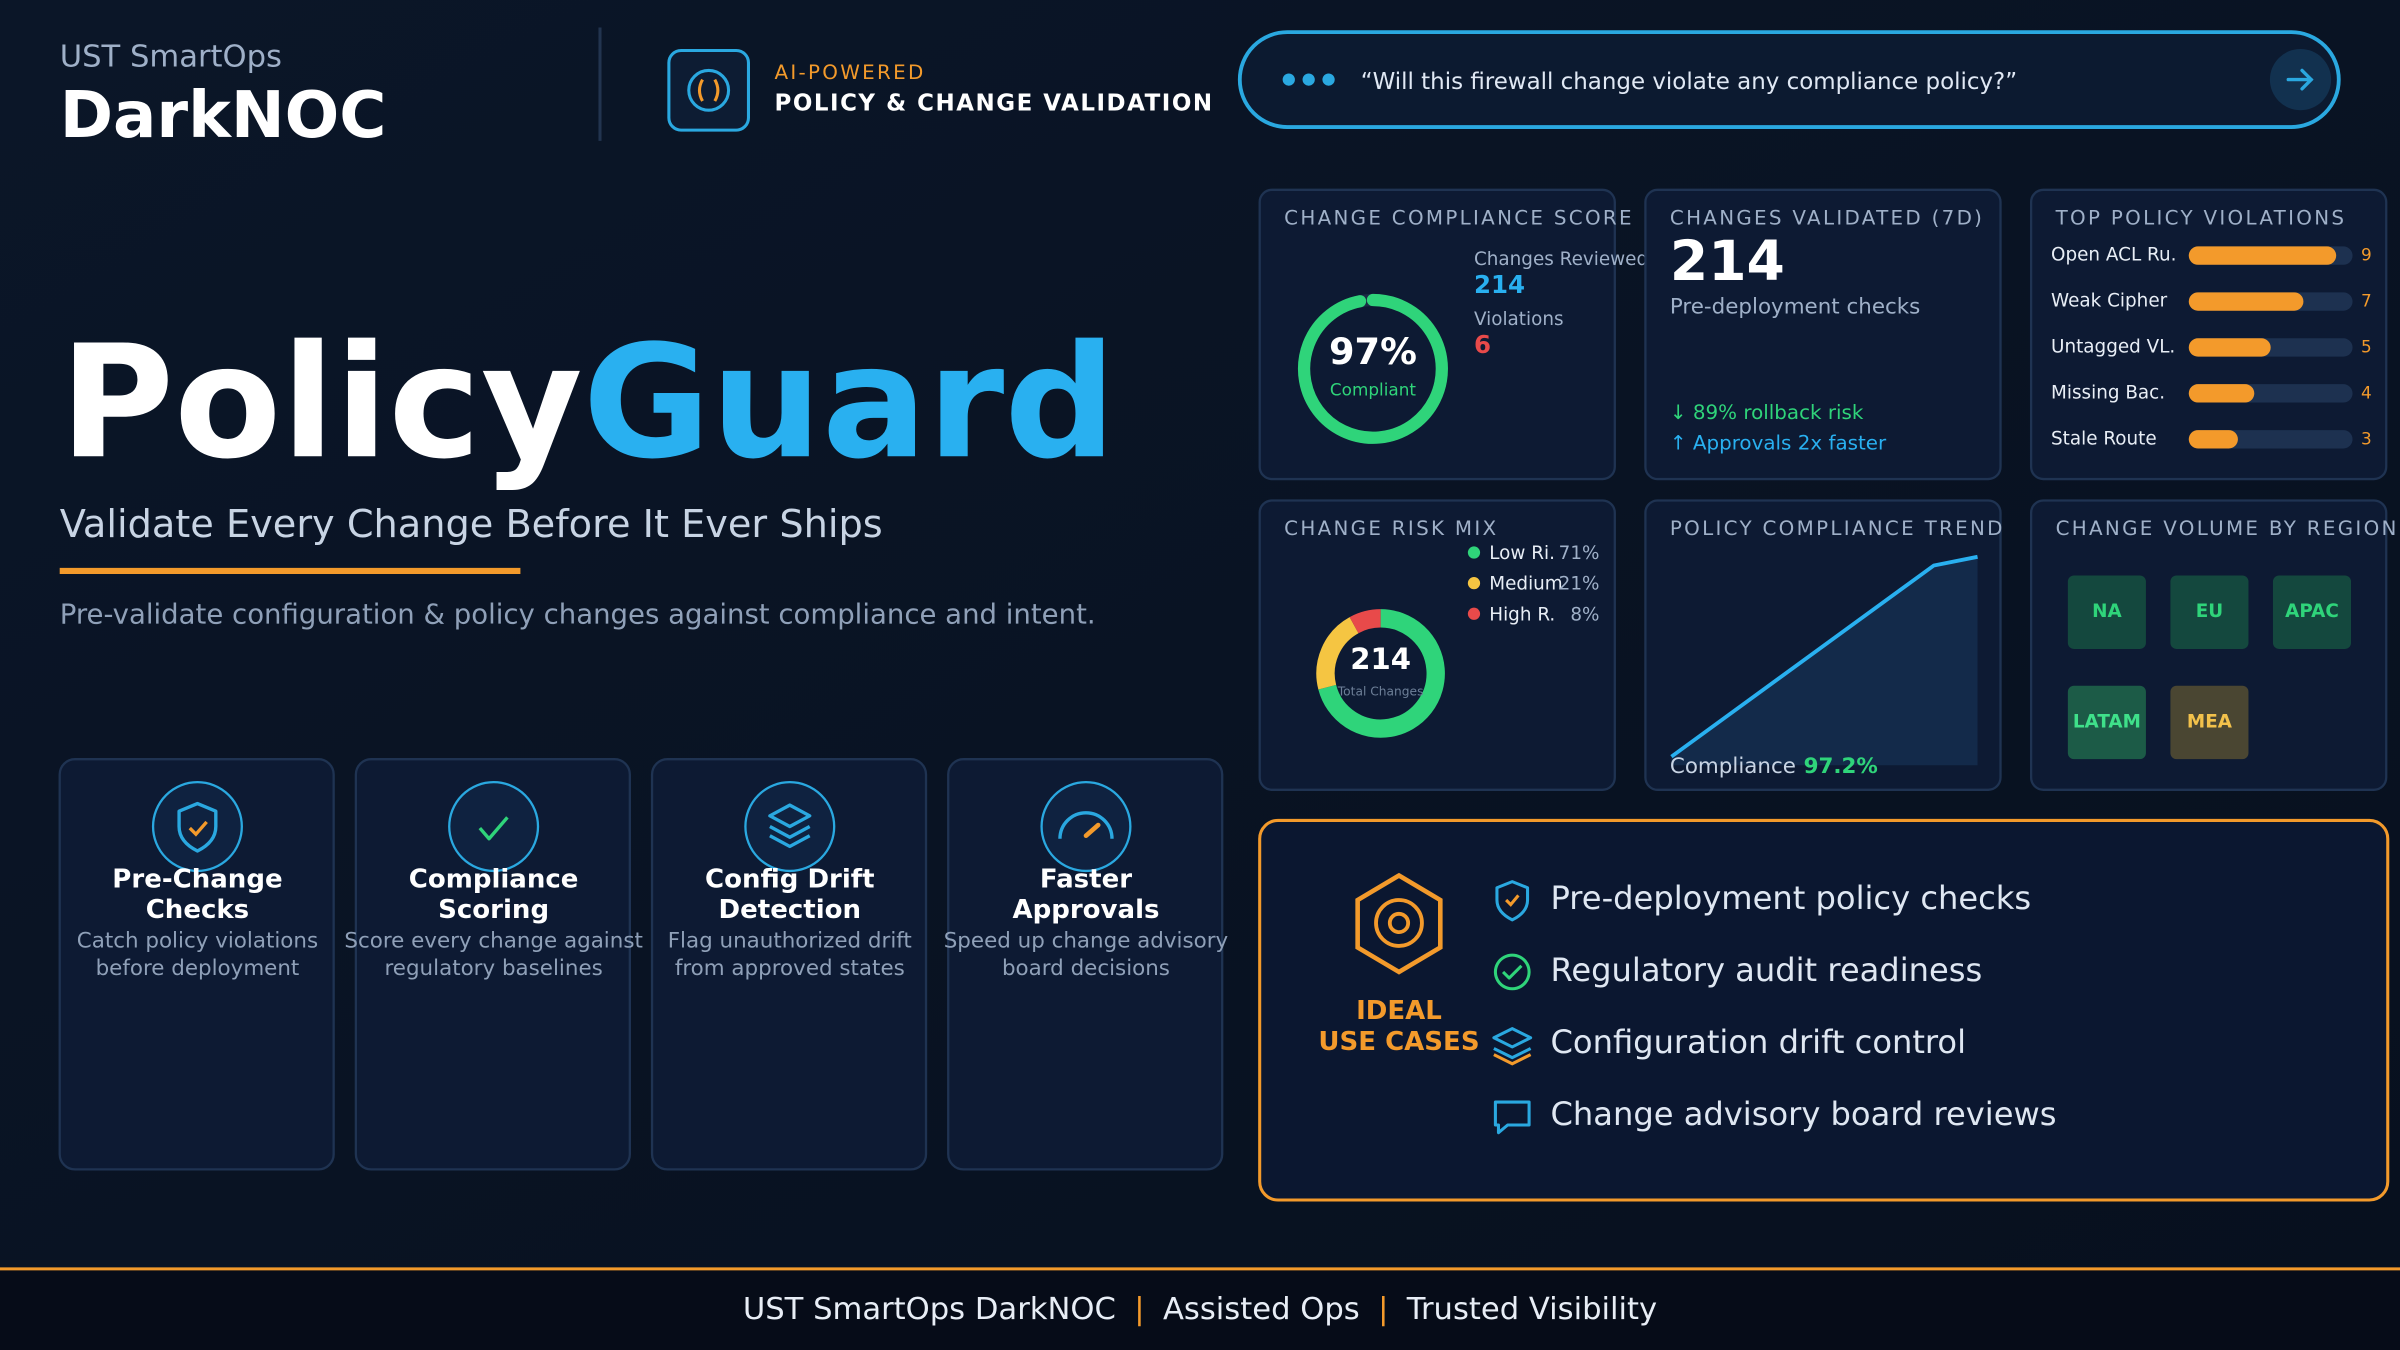 Image resolution: width=2400 pixels, height=1350 pixels. I want to click on validated-count: 214, so click(1727, 261).